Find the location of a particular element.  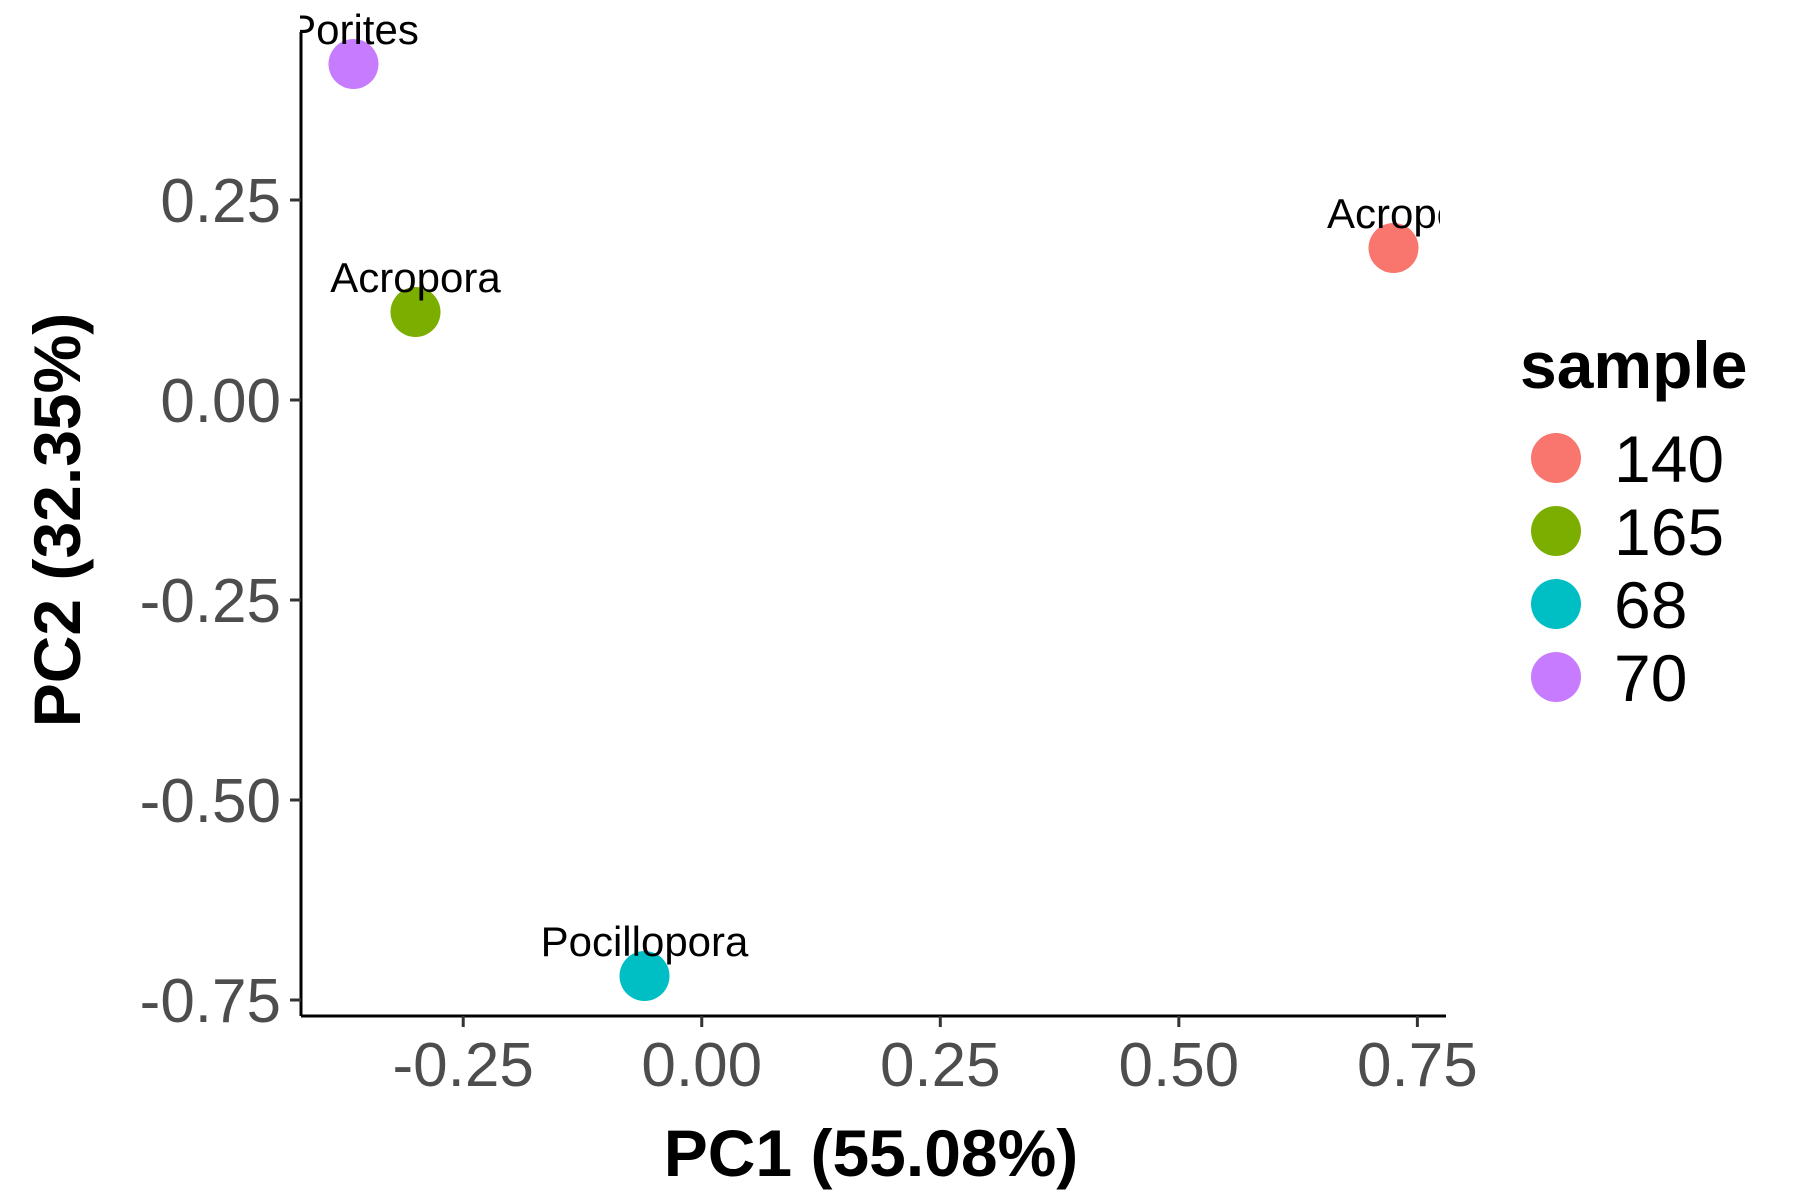

y-tick-label: -0.75 is located at coordinates (210, 1001).